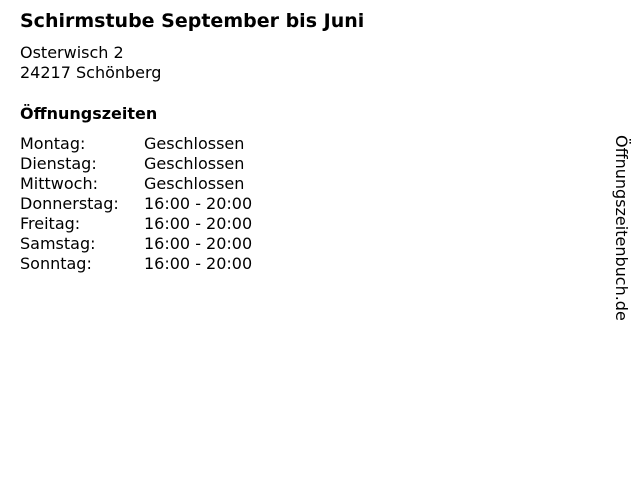 This screenshot has height=480, width=640. What do you see at coordinates (72, 52) in the screenshot?
I see `street: Osterwisch 2` at bounding box center [72, 52].